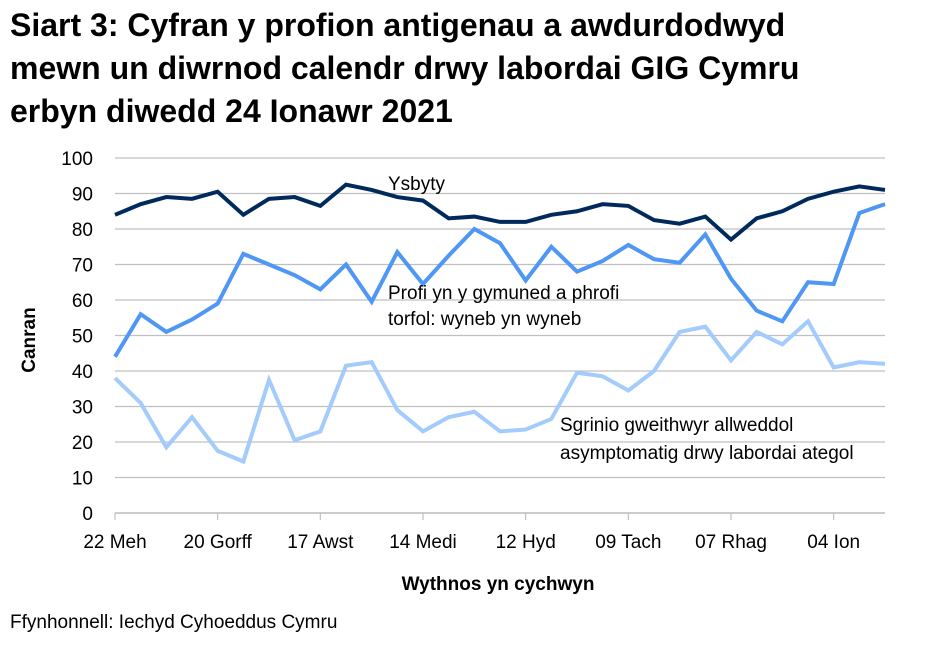 This screenshot has width=931, height=645. Describe the element at coordinates (82, 230) in the screenshot. I see `y-tick-label: 80` at that location.